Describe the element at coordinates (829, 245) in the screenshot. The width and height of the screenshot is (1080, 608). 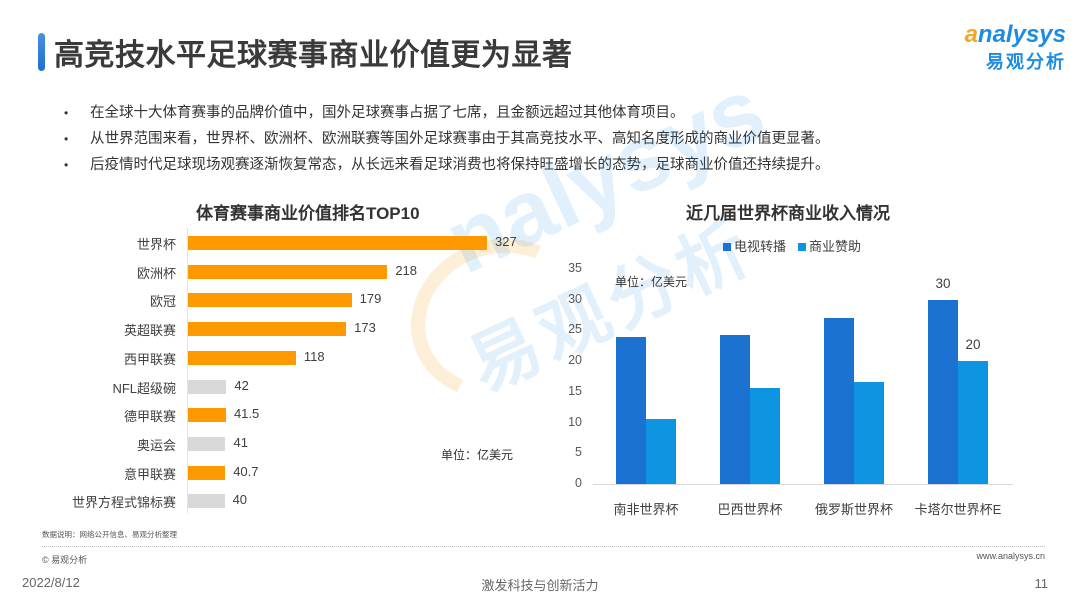
I see `legend-item-sponsor: 商业赞助` at that location.